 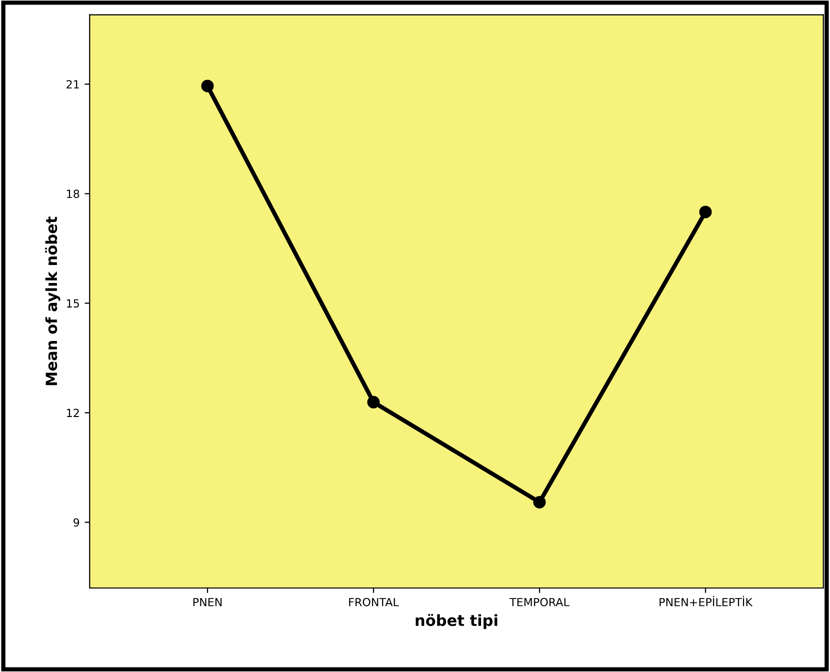 What do you see at coordinates (374, 602) in the screenshot?
I see `x-tick-label: FRONTAL` at bounding box center [374, 602].